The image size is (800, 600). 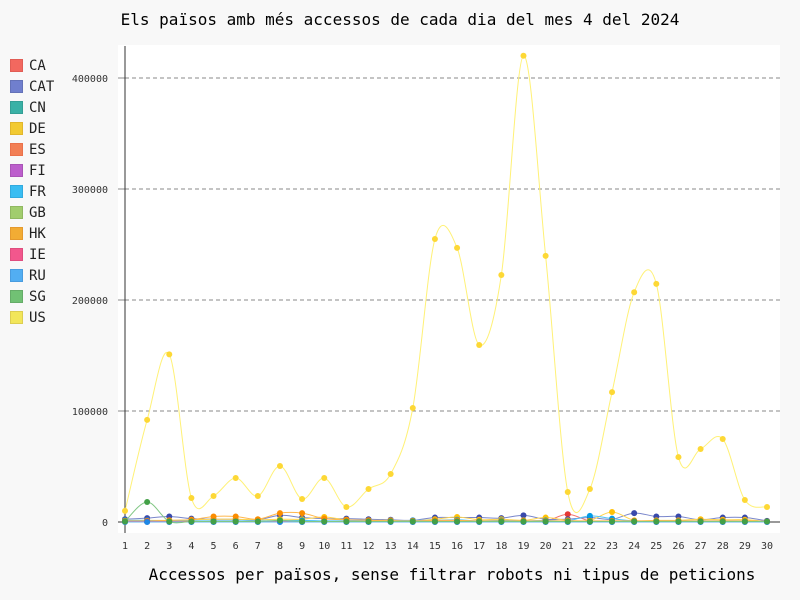 What do you see at coordinates (501, 546) in the screenshot?
I see `x-tick-label: 18` at bounding box center [501, 546].